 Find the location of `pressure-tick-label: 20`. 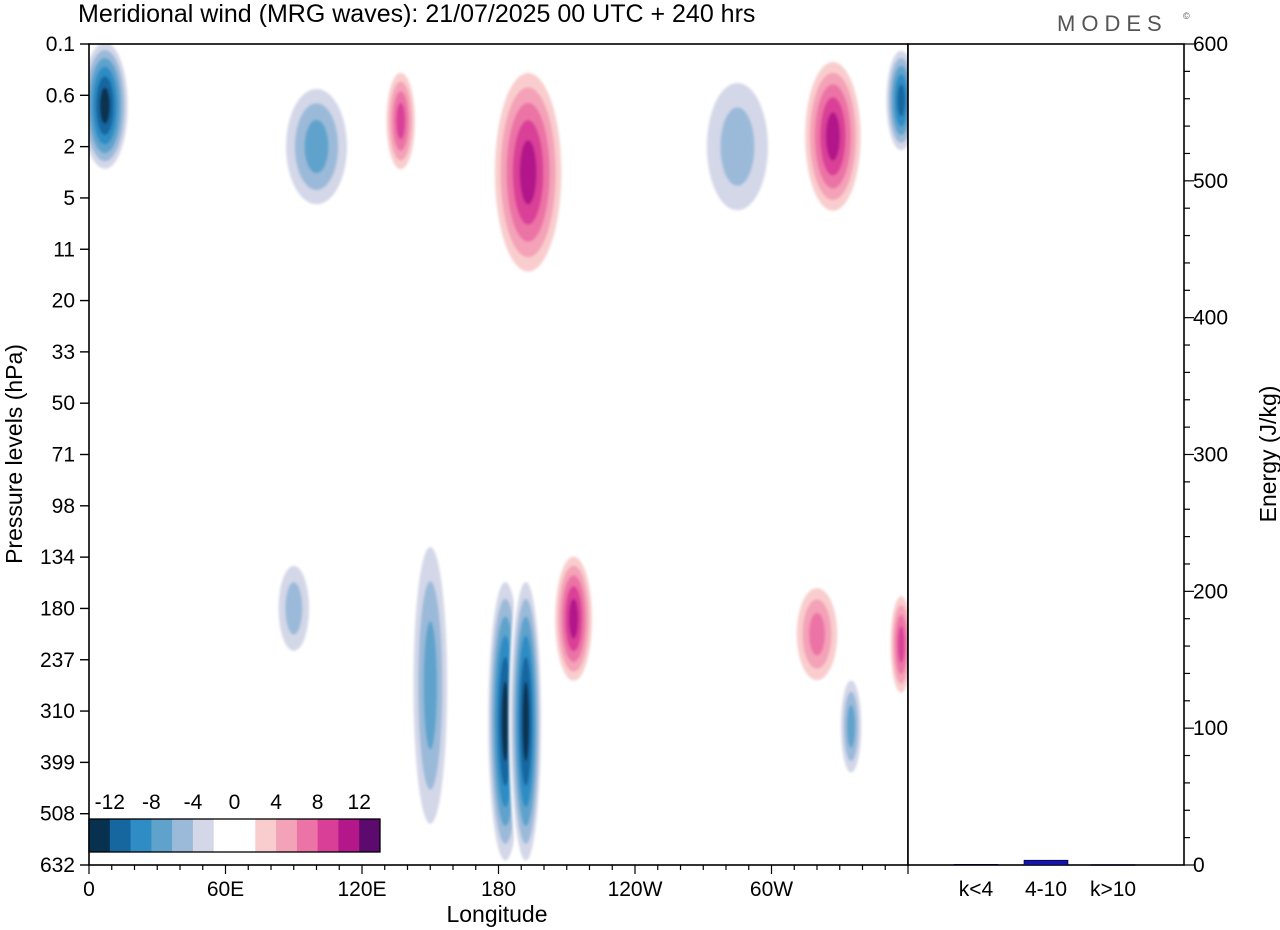

pressure-tick-label: 20 is located at coordinates (63, 301).